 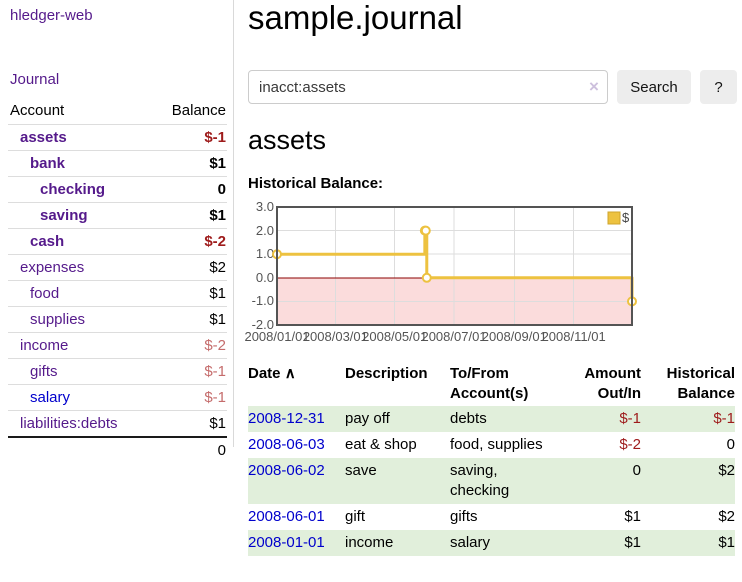 I want to click on y-tick-label: -2.0, so click(x=262, y=324).